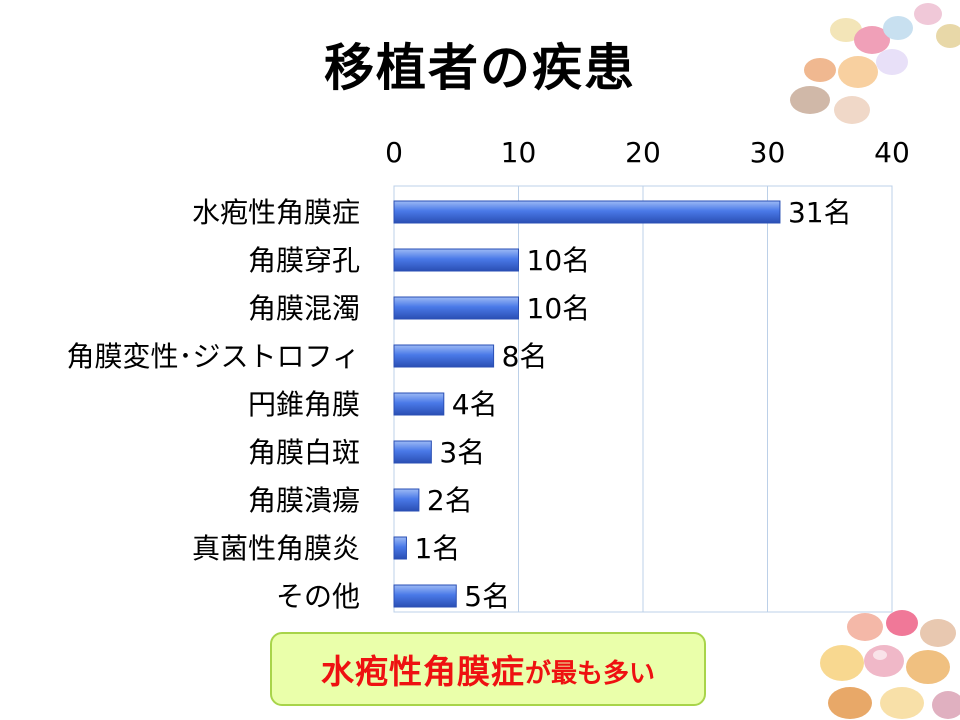  What do you see at coordinates (487, 596) in the screenshot?
I see `data-label: 5名` at bounding box center [487, 596].